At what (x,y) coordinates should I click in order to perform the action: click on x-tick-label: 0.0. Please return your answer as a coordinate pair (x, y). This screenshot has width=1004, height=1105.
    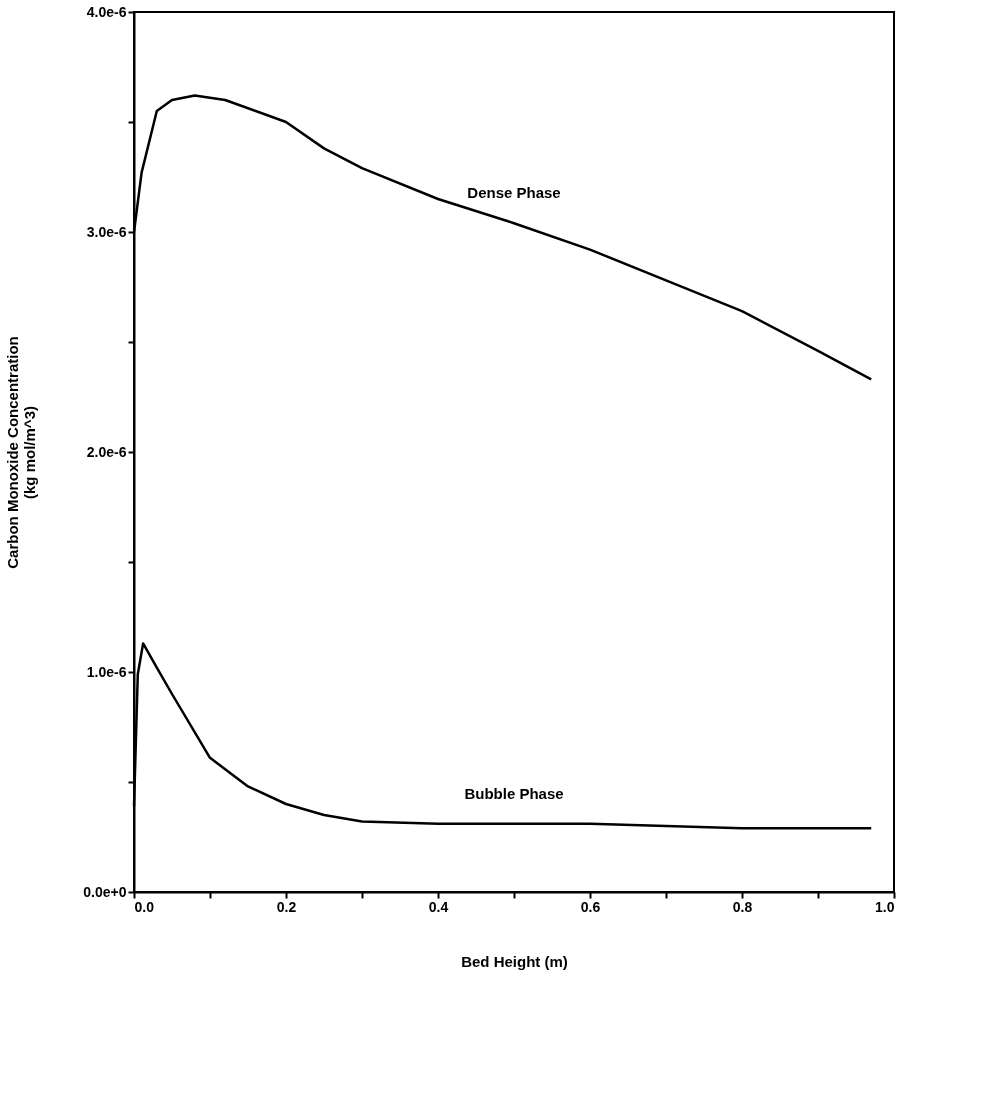
    Looking at the image, I should click on (144, 906).